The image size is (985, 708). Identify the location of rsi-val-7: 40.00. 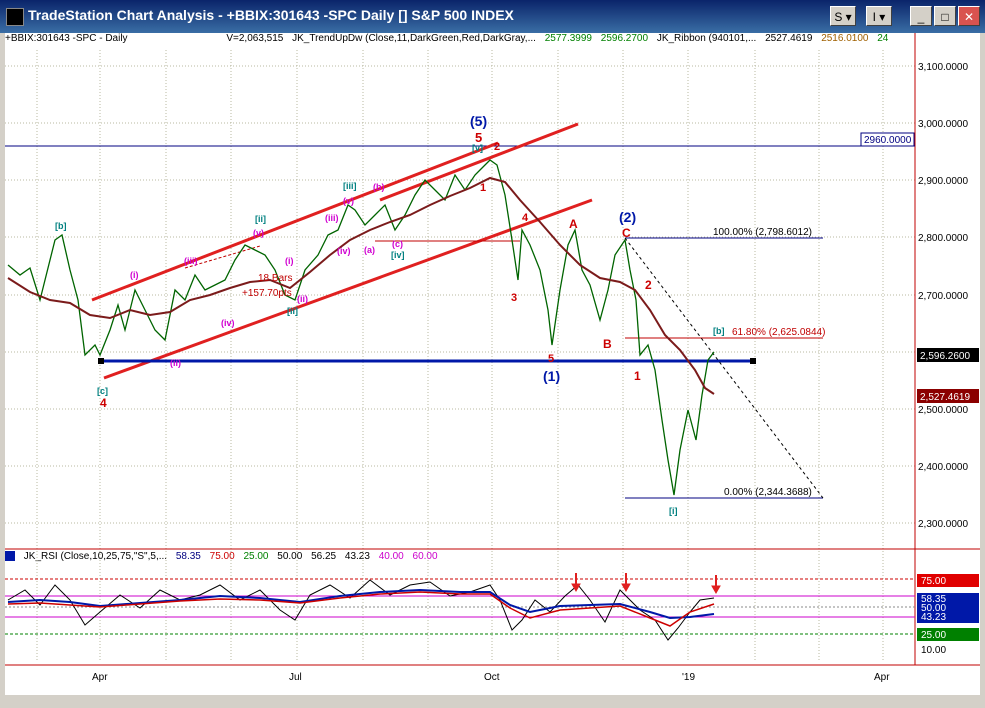
(391, 556).